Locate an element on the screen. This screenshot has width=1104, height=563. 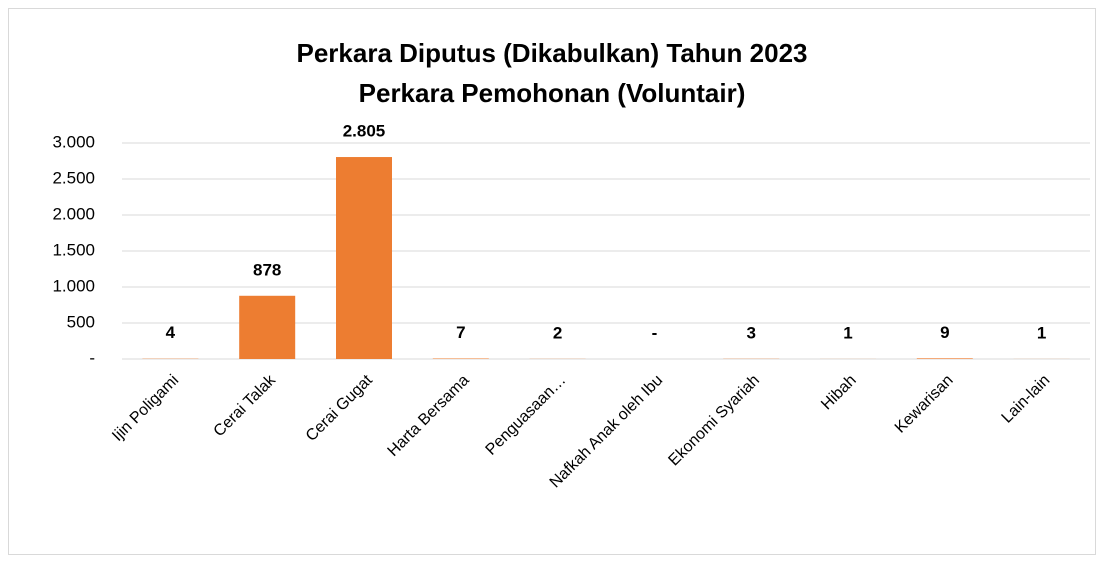
y-tick-label: 1.000 is located at coordinates (73, 285).